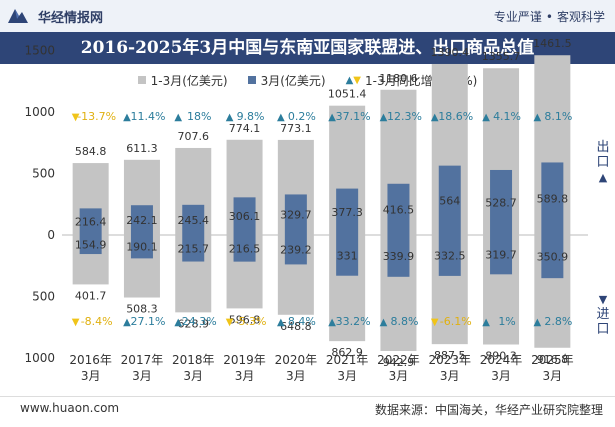 The image size is (615, 427). Describe the element at coordinates (404, 116) in the screenshot. I see `export-growth-label: 12.3%` at that location.